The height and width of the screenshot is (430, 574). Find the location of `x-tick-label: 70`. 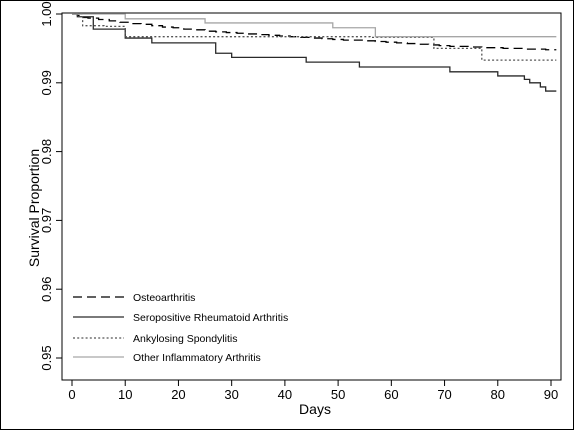

x-tick-label: 70 is located at coordinates (444, 394).